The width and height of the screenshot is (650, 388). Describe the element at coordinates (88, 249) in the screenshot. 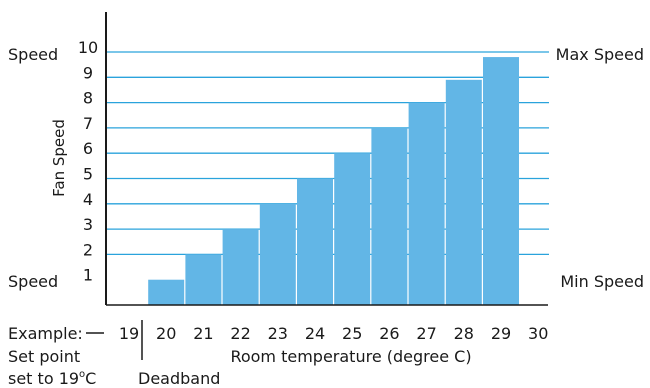

I see `y-tick-2: 2` at that location.